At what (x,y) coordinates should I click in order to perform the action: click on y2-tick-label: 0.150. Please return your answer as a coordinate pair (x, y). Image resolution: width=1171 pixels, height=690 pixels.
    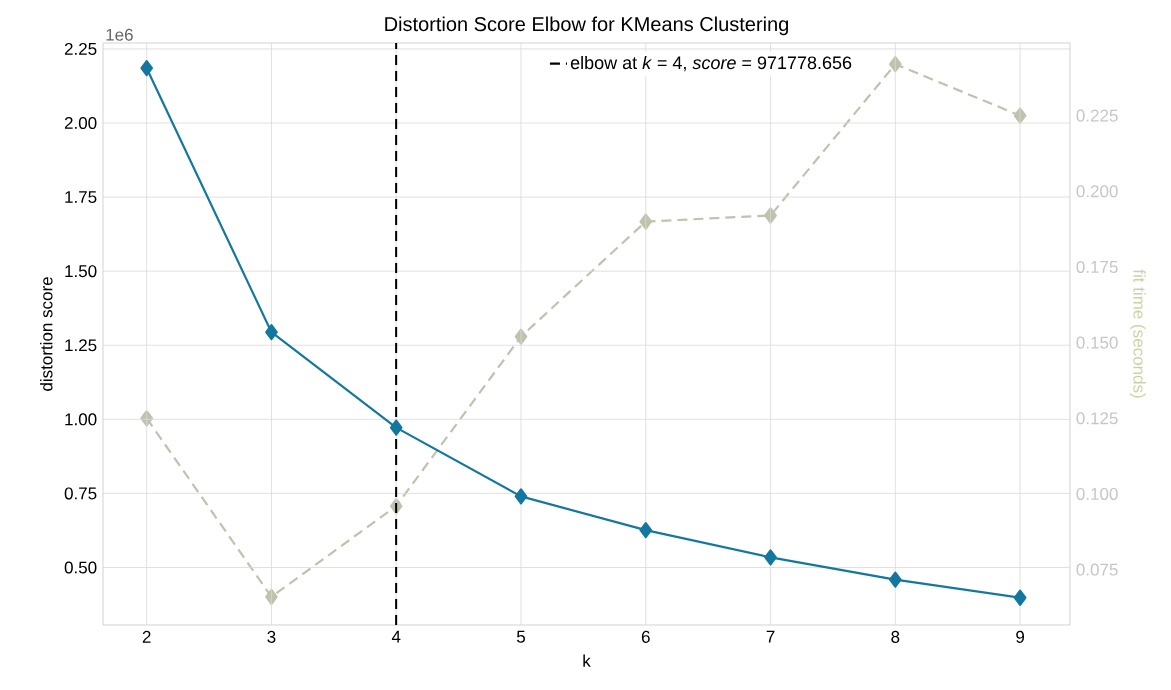
    Looking at the image, I should click on (1097, 342).